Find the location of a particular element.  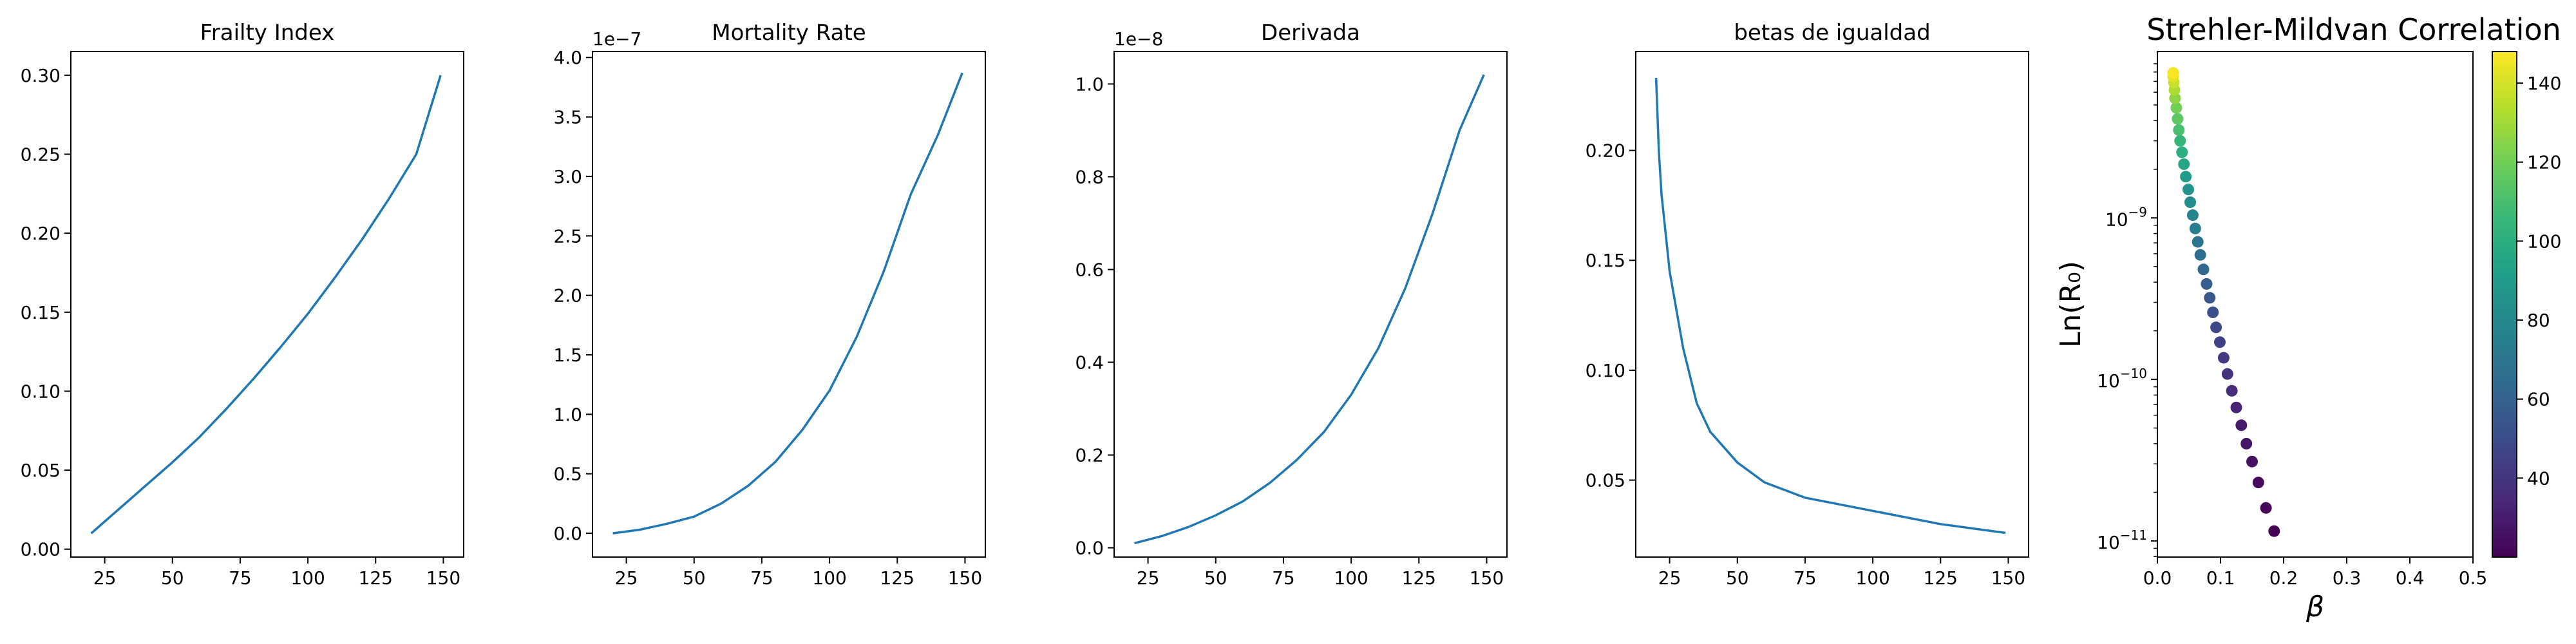

y-tick-label: 10−9 is located at coordinates (2126, 217).